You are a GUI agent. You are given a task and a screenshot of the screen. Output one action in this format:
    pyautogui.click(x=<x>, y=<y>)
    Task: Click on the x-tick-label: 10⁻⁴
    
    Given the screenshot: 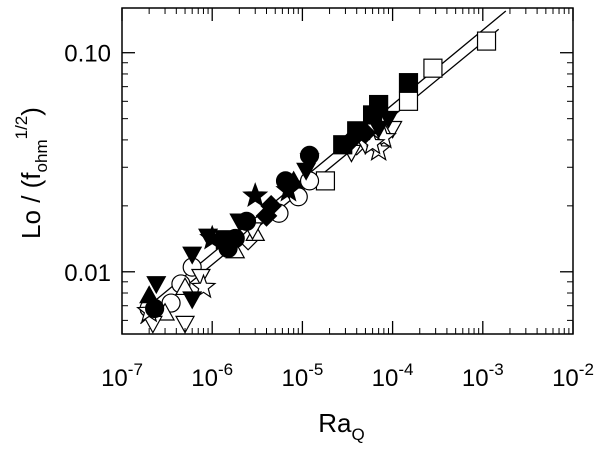 What is the action you would take?
    pyautogui.click(x=393, y=376)
    